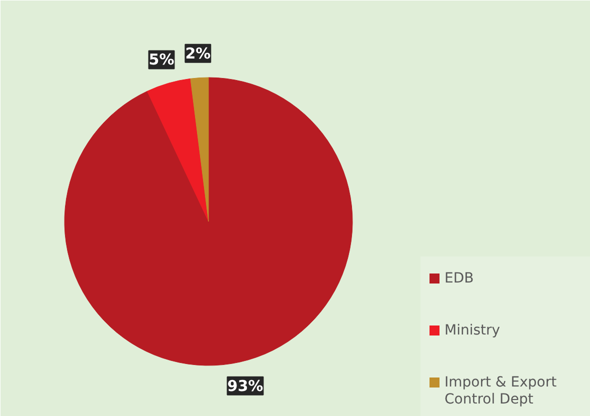 The image size is (590, 416). Describe the element at coordinates (472, 330) in the screenshot. I see `legend-label: Ministry` at that location.